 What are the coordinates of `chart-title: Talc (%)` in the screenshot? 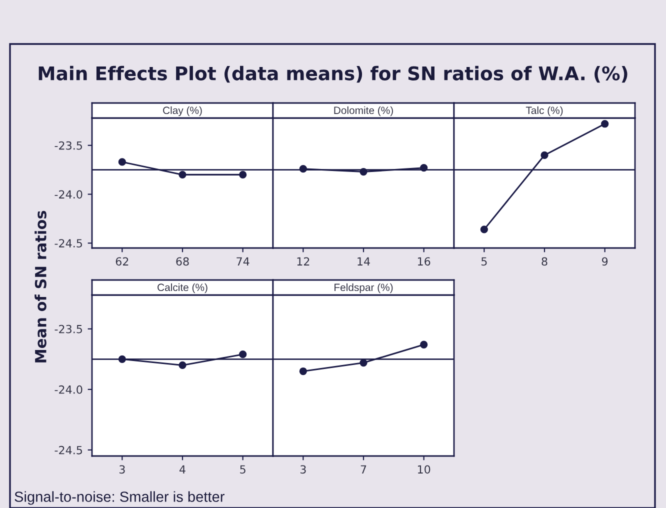 It's located at (544, 111).